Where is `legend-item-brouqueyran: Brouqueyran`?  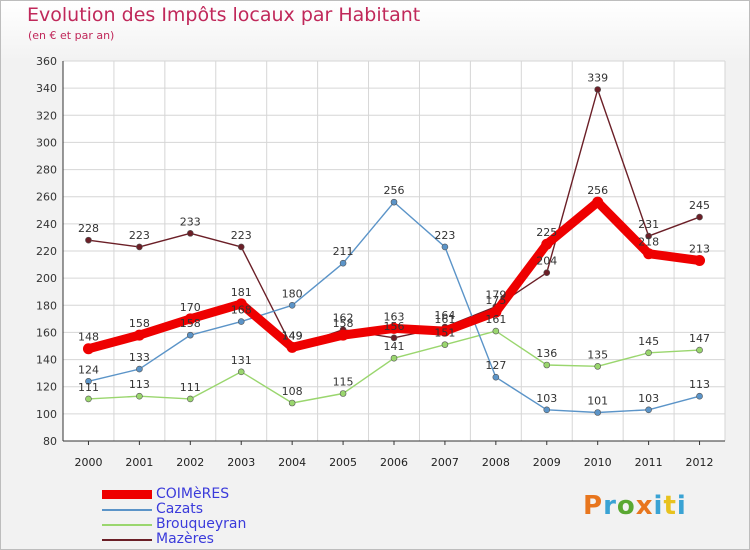
legend-item-brouqueyran: Brouqueyran is located at coordinates (174, 524).